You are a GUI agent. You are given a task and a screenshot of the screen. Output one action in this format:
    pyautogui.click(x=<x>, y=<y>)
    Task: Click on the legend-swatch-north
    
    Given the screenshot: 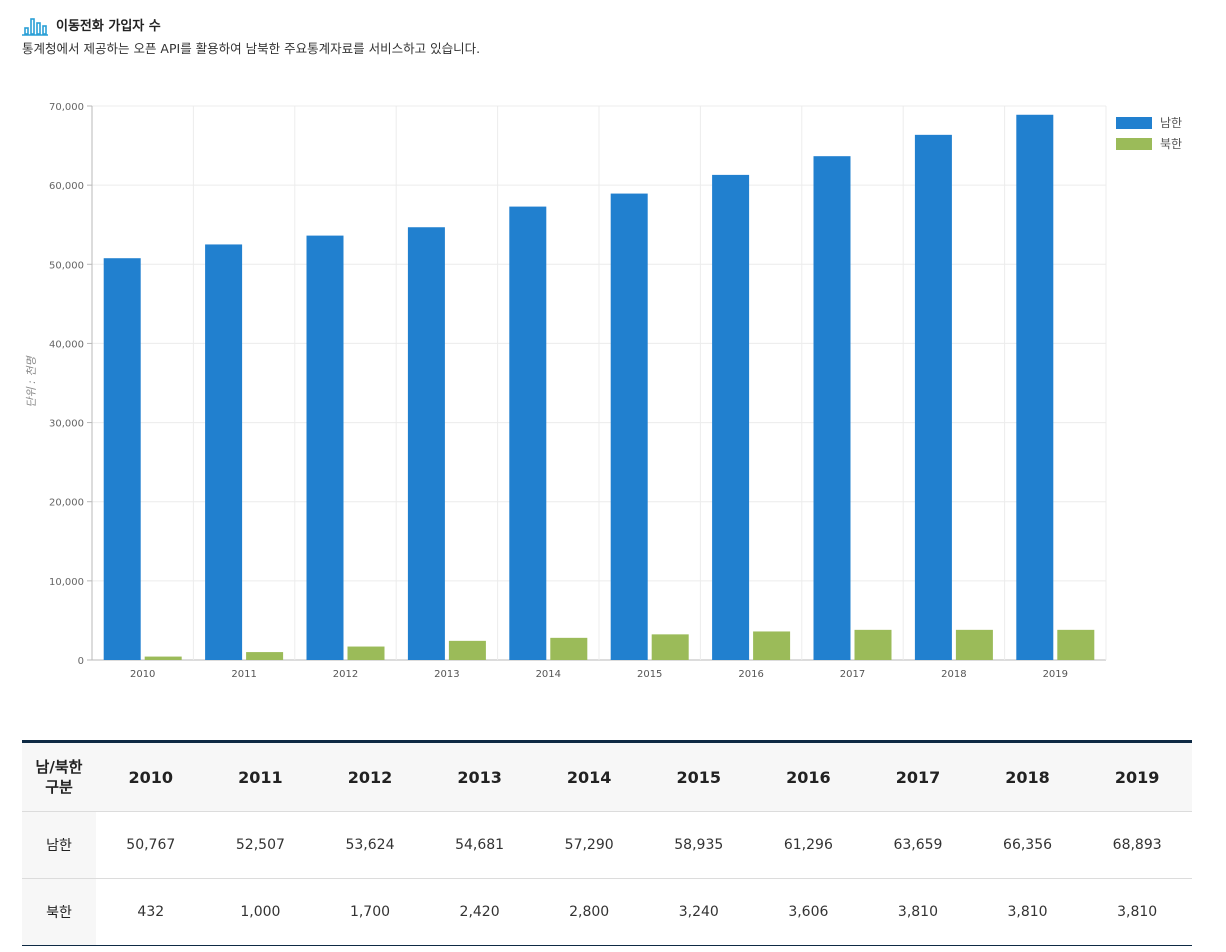 What is the action you would take?
    pyautogui.click(x=1134, y=143)
    